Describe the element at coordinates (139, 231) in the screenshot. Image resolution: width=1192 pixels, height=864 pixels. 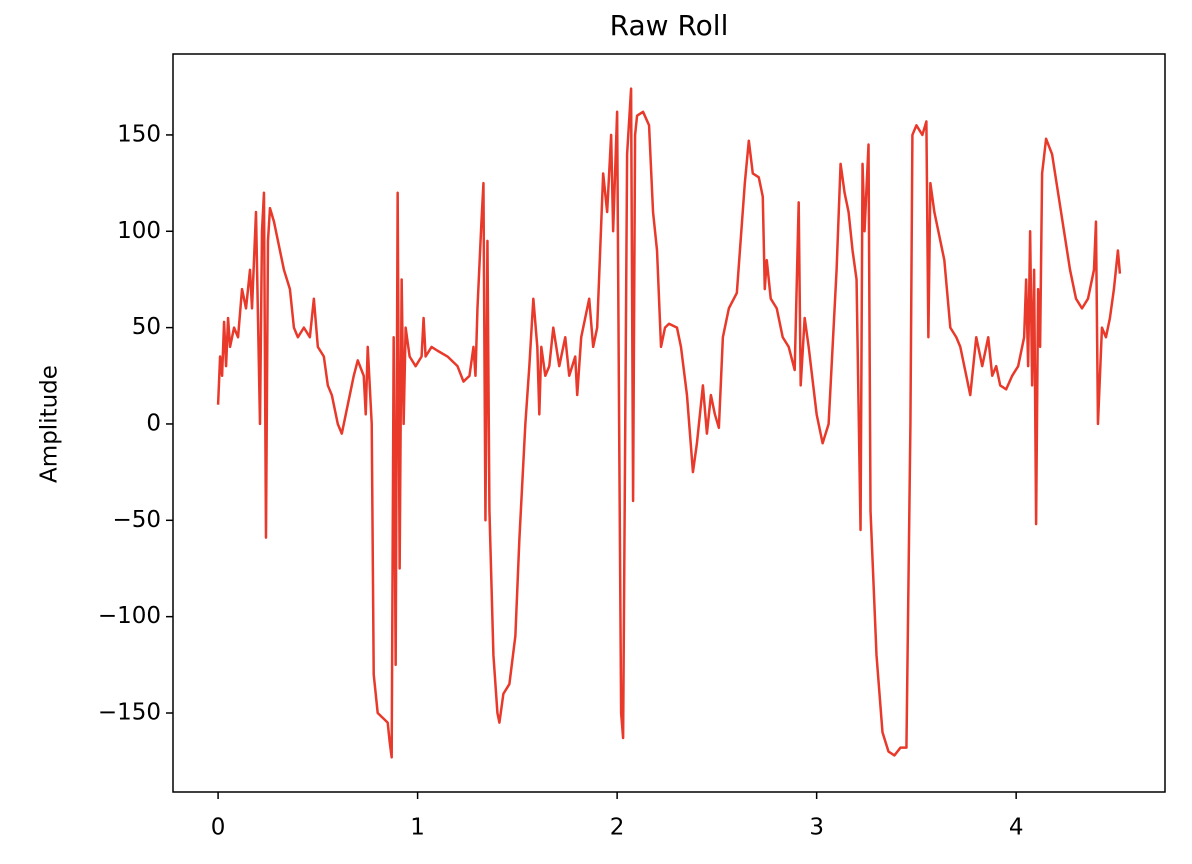
I see `y-tick-label: 100` at that location.